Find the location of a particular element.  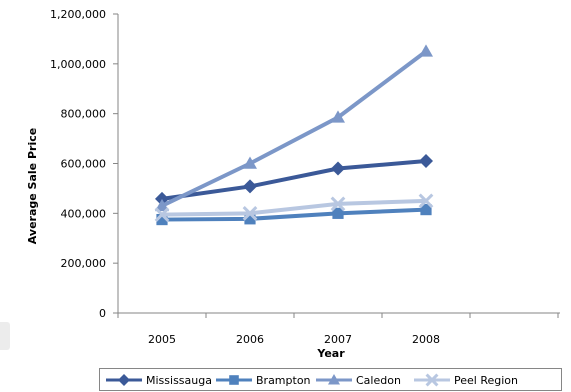

y-axis-title: Average Sale Price is located at coordinates (32, 186).